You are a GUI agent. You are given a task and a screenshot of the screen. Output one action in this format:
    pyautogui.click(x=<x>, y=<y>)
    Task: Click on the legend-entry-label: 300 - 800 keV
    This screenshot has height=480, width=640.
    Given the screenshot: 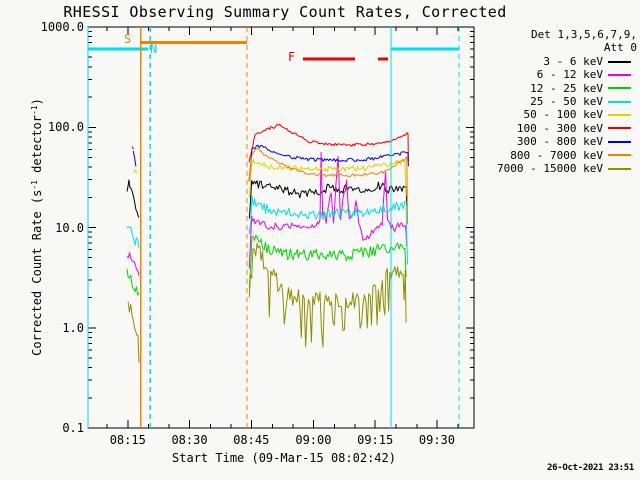 What is the action you would take?
    pyautogui.click(x=559, y=142)
    